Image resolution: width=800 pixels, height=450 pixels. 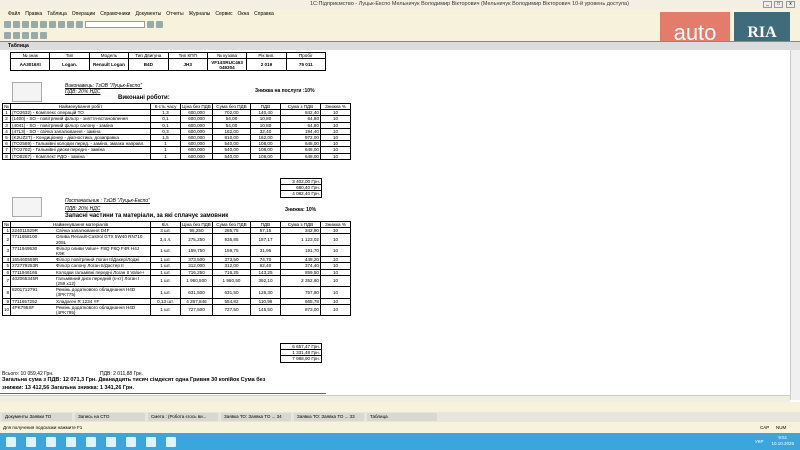 I want to click on column-header: К-сть часу, so click(x=165, y=106).